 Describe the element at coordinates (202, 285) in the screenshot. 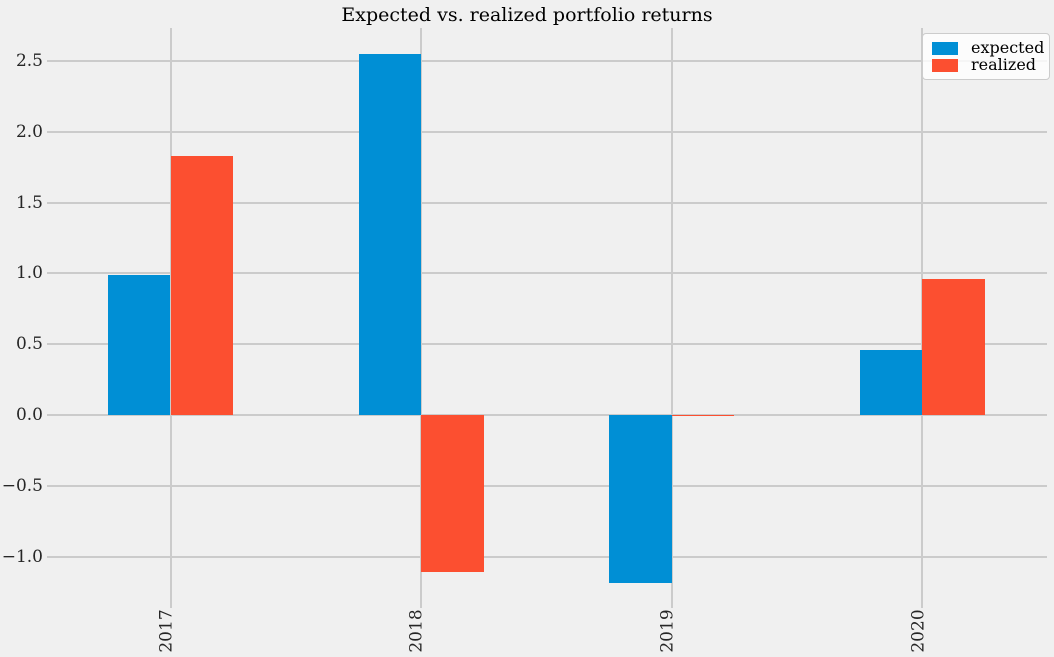

I see `bar-realized-2017` at that location.